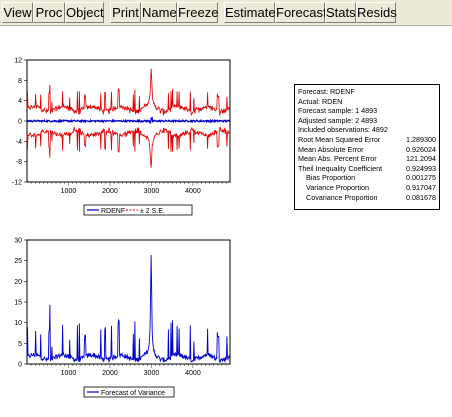 The width and height of the screenshot is (452, 417). Describe the element at coordinates (49, 12) in the screenshot. I see `proc-button: Proc` at that location.